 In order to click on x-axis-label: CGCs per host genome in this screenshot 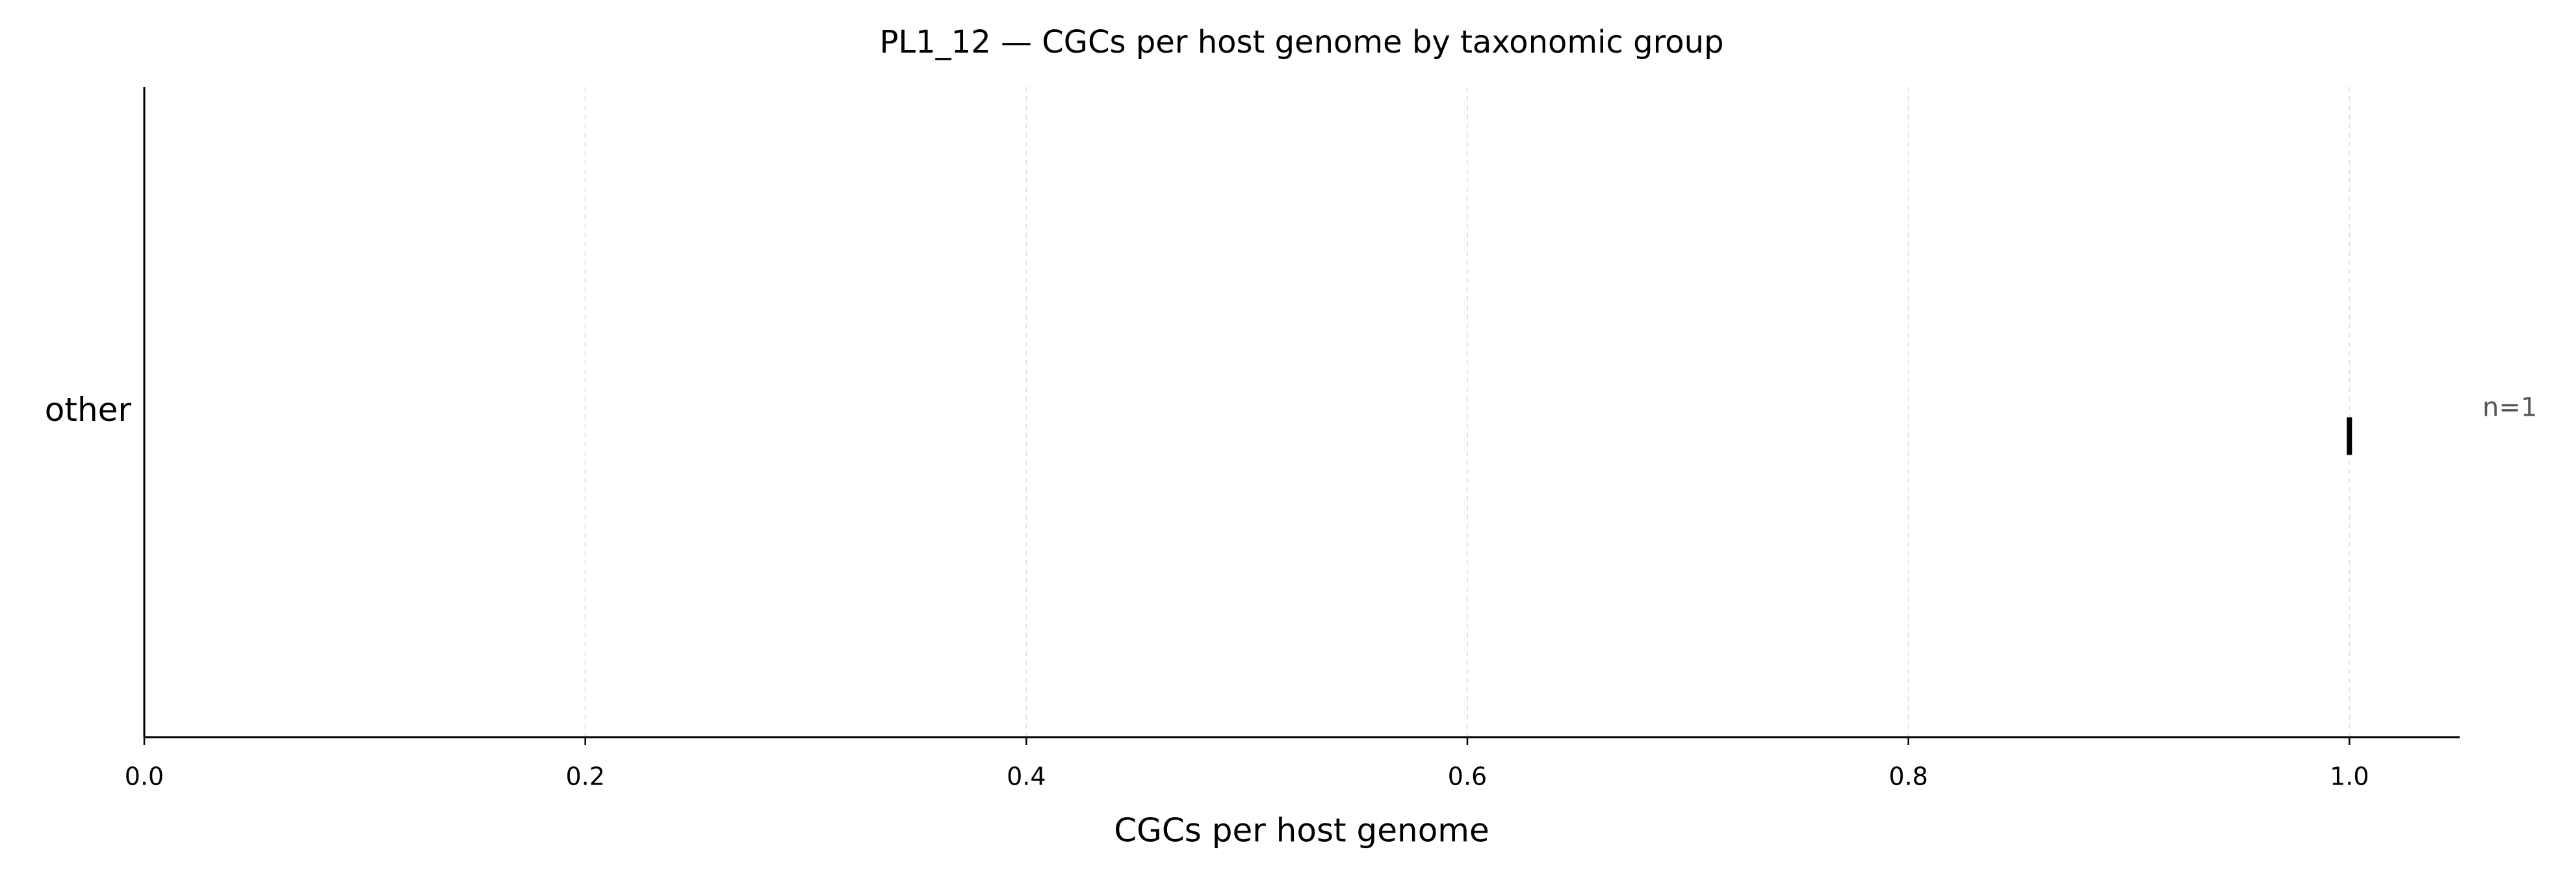, I will do `click(1302, 831)`.